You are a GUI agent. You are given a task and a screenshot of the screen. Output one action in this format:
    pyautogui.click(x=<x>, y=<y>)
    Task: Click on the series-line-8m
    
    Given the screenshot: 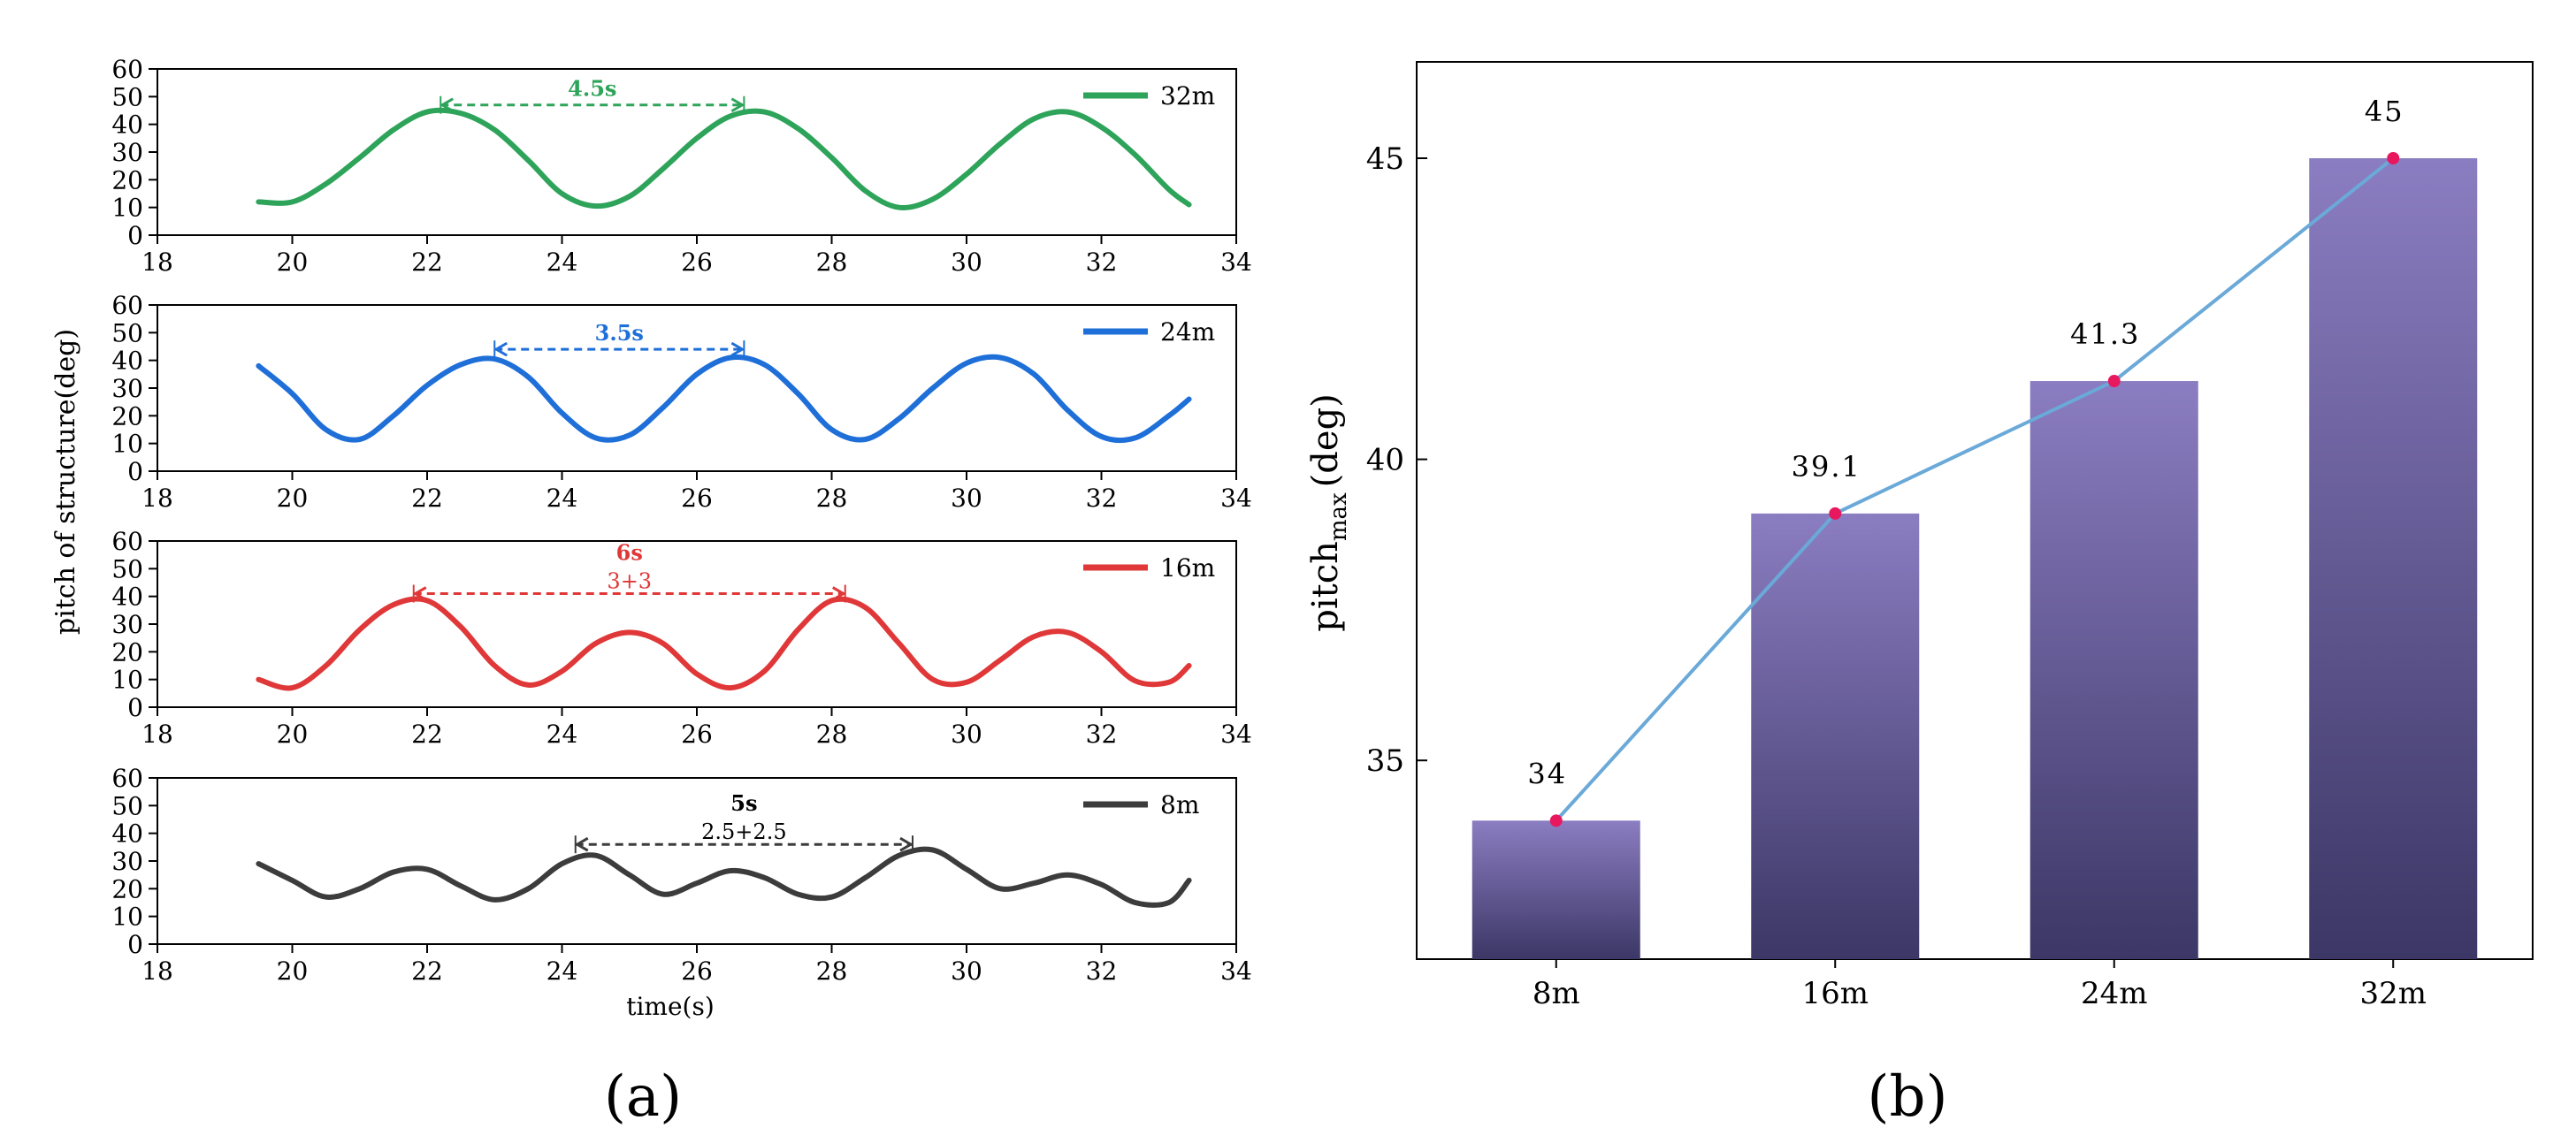 What is the action you would take?
    pyautogui.click(x=724, y=877)
    